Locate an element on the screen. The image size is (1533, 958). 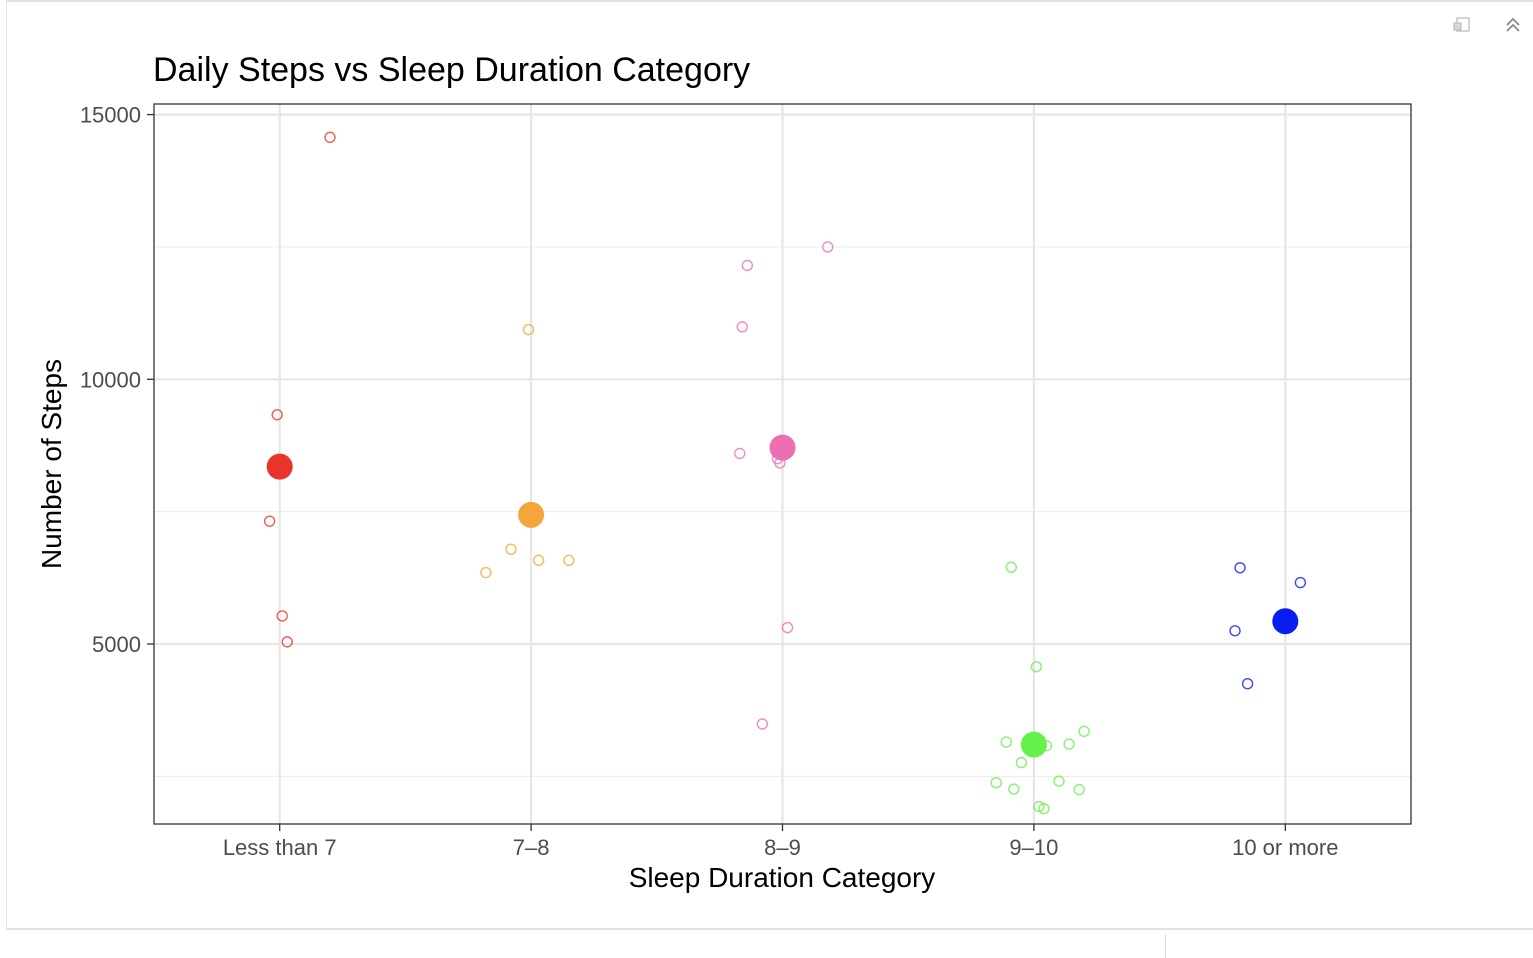
x-axis-title: Sleep Duration Category is located at coordinates (782, 877).